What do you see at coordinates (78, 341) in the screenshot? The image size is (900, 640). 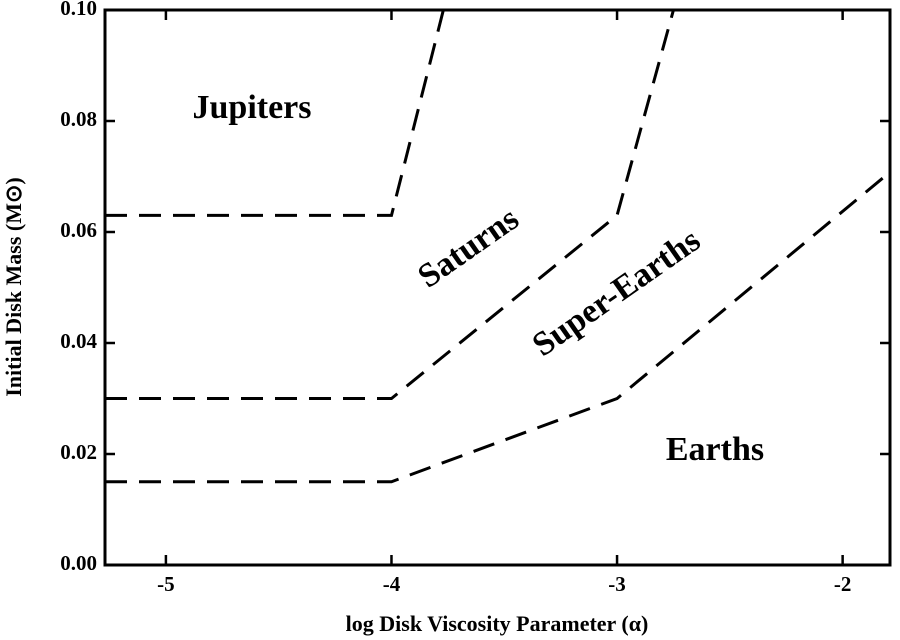 I see `y-tick-label: 0.04` at bounding box center [78, 341].